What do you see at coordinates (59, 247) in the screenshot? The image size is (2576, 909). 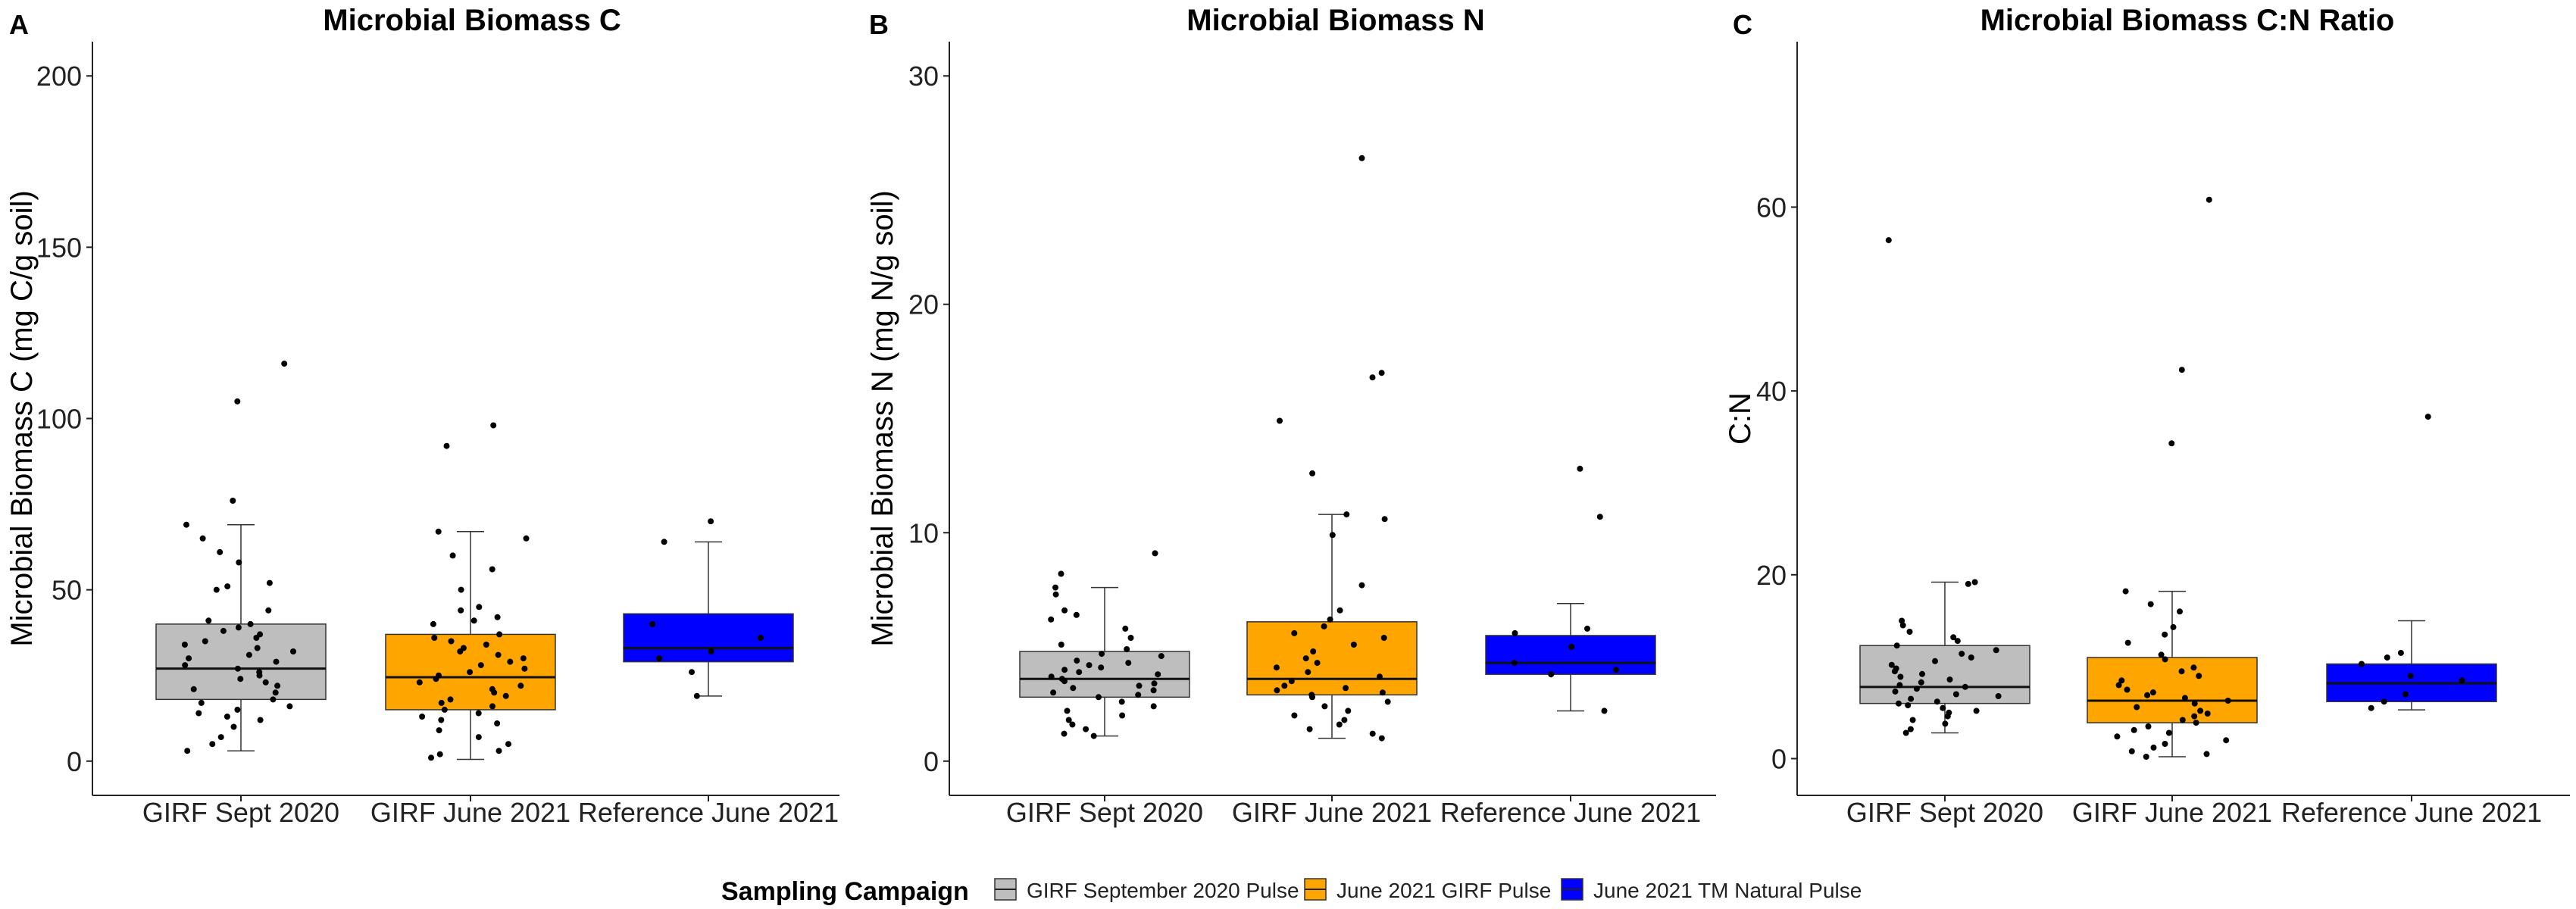 I see `y-tick-label: 150` at bounding box center [59, 247].